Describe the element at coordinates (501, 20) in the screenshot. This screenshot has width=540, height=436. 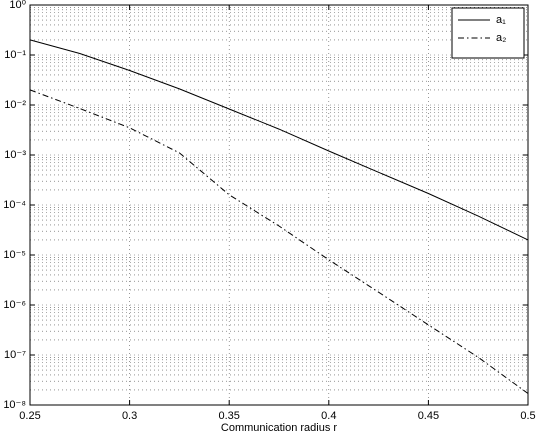
I see `legend-label: a₁` at that location.